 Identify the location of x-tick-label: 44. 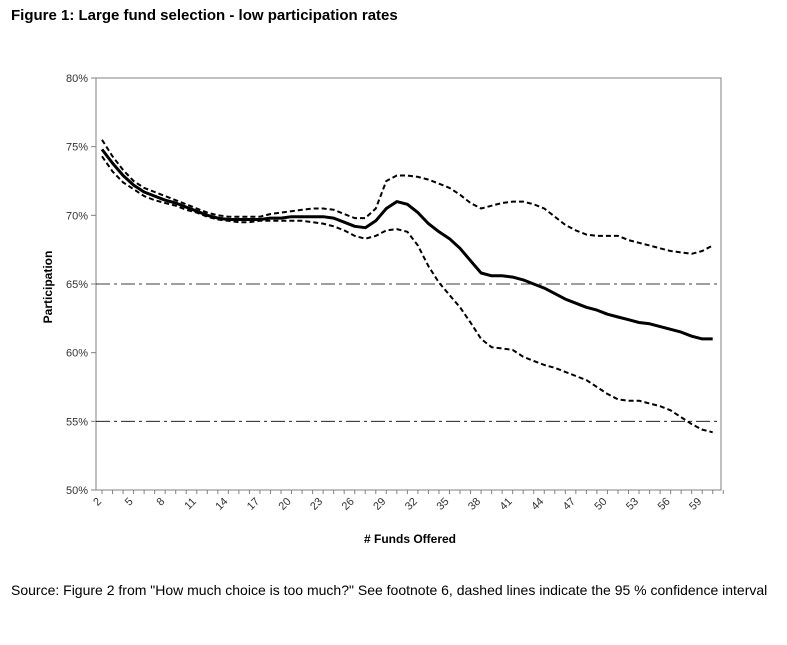
(537, 504).